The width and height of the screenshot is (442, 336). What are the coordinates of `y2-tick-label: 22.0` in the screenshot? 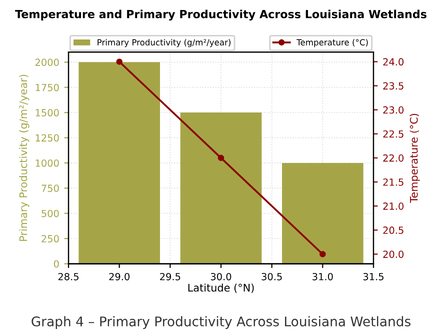 It's located at (393, 158).